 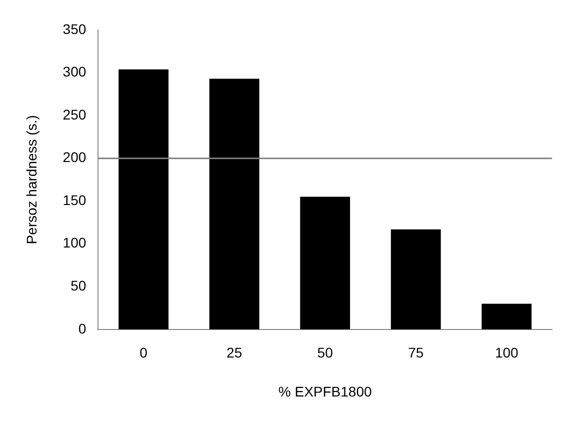 What do you see at coordinates (74, 28) in the screenshot?
I see `y-tick-label: 350` at bounding box center [74, 28].